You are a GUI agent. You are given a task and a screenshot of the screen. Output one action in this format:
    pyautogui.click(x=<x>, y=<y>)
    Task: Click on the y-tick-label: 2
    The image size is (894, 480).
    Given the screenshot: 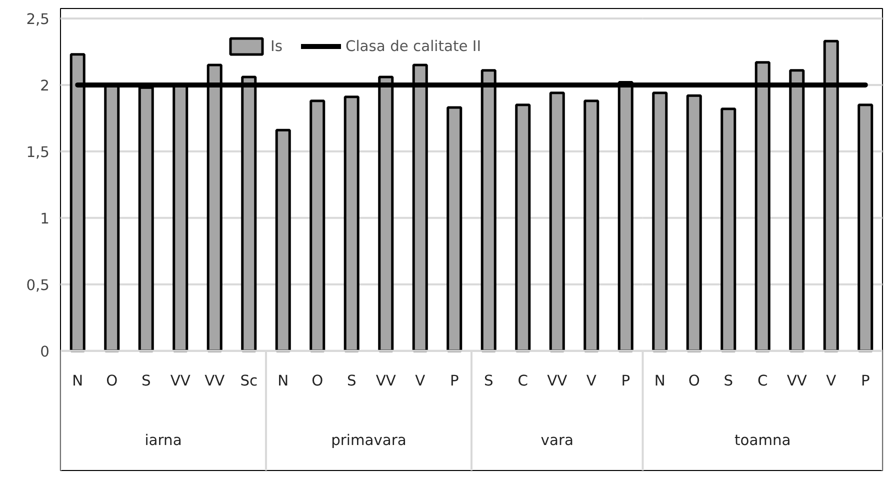 What is the action you would take?
    pyautogui.click(x=45, y=85)
    